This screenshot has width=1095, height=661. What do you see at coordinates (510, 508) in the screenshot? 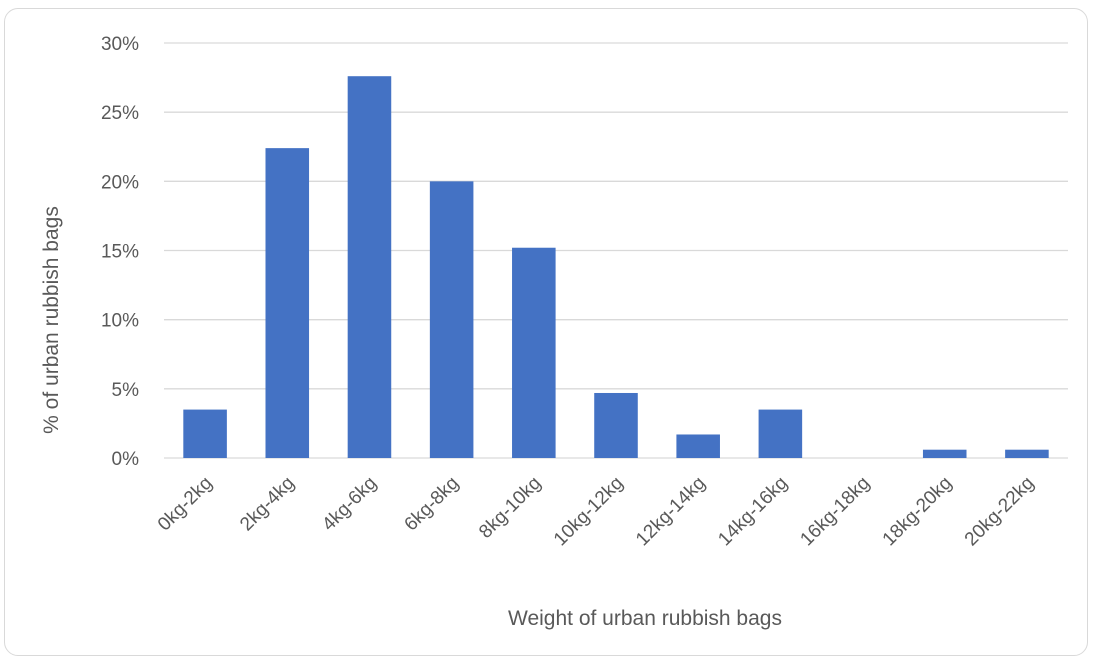
I see `x-tick-label: 8kg-10kg` at bounding box center [510, 508].